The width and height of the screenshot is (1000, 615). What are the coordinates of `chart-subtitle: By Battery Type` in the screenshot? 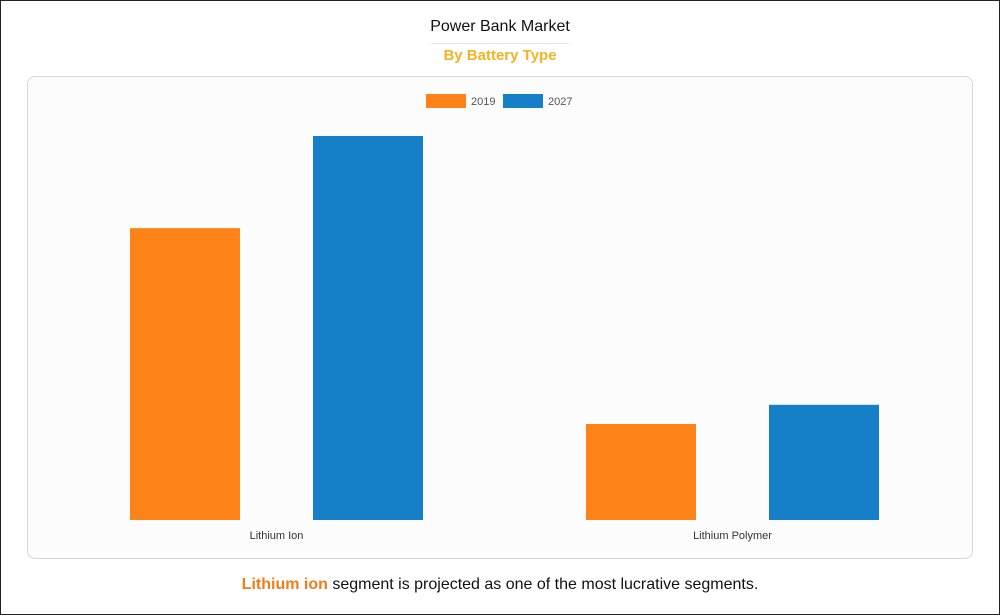 It's located at (500, 55).